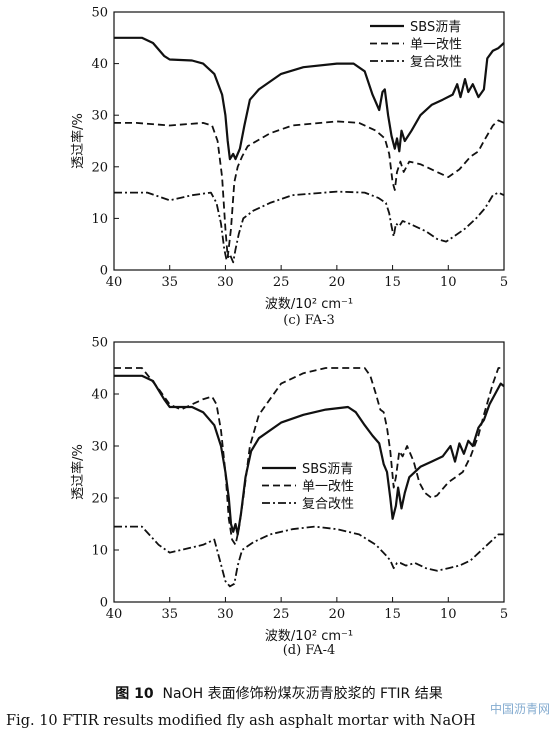  Describe the element at coordinates (519, 709) in the screenshot. I see `watermark: 中国沥青网` at that location.